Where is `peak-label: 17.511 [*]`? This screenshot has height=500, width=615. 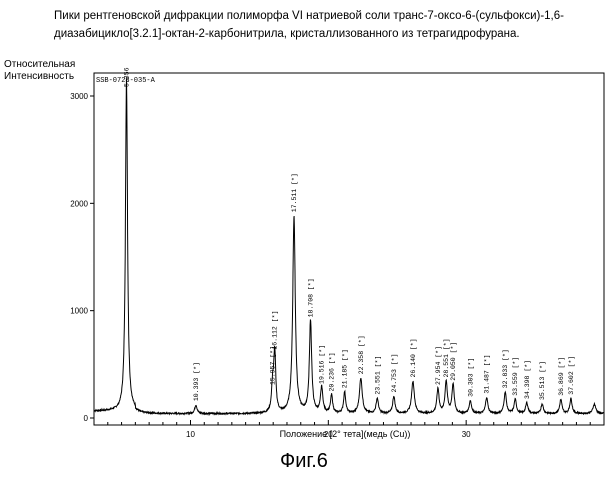 peak-label: 17.511 [*] is located at coordinates (294, 192).